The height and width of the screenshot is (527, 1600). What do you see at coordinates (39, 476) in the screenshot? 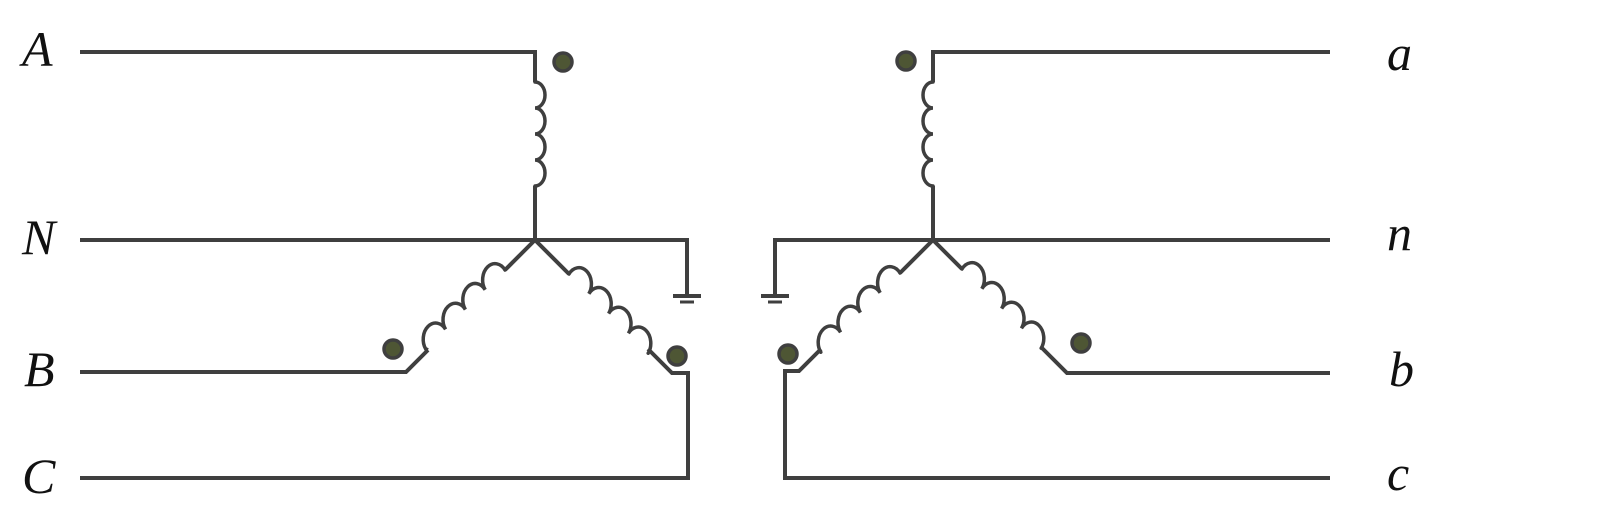
I see `label-C: C` at bounding box center [39, 476].